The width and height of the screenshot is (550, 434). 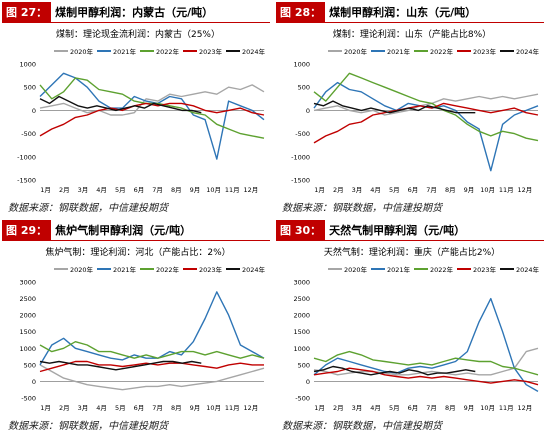 I want to click on figure-header: 图 28： 煤制甲醇利润：山东（元/吨）, so click(x=410, y=12).